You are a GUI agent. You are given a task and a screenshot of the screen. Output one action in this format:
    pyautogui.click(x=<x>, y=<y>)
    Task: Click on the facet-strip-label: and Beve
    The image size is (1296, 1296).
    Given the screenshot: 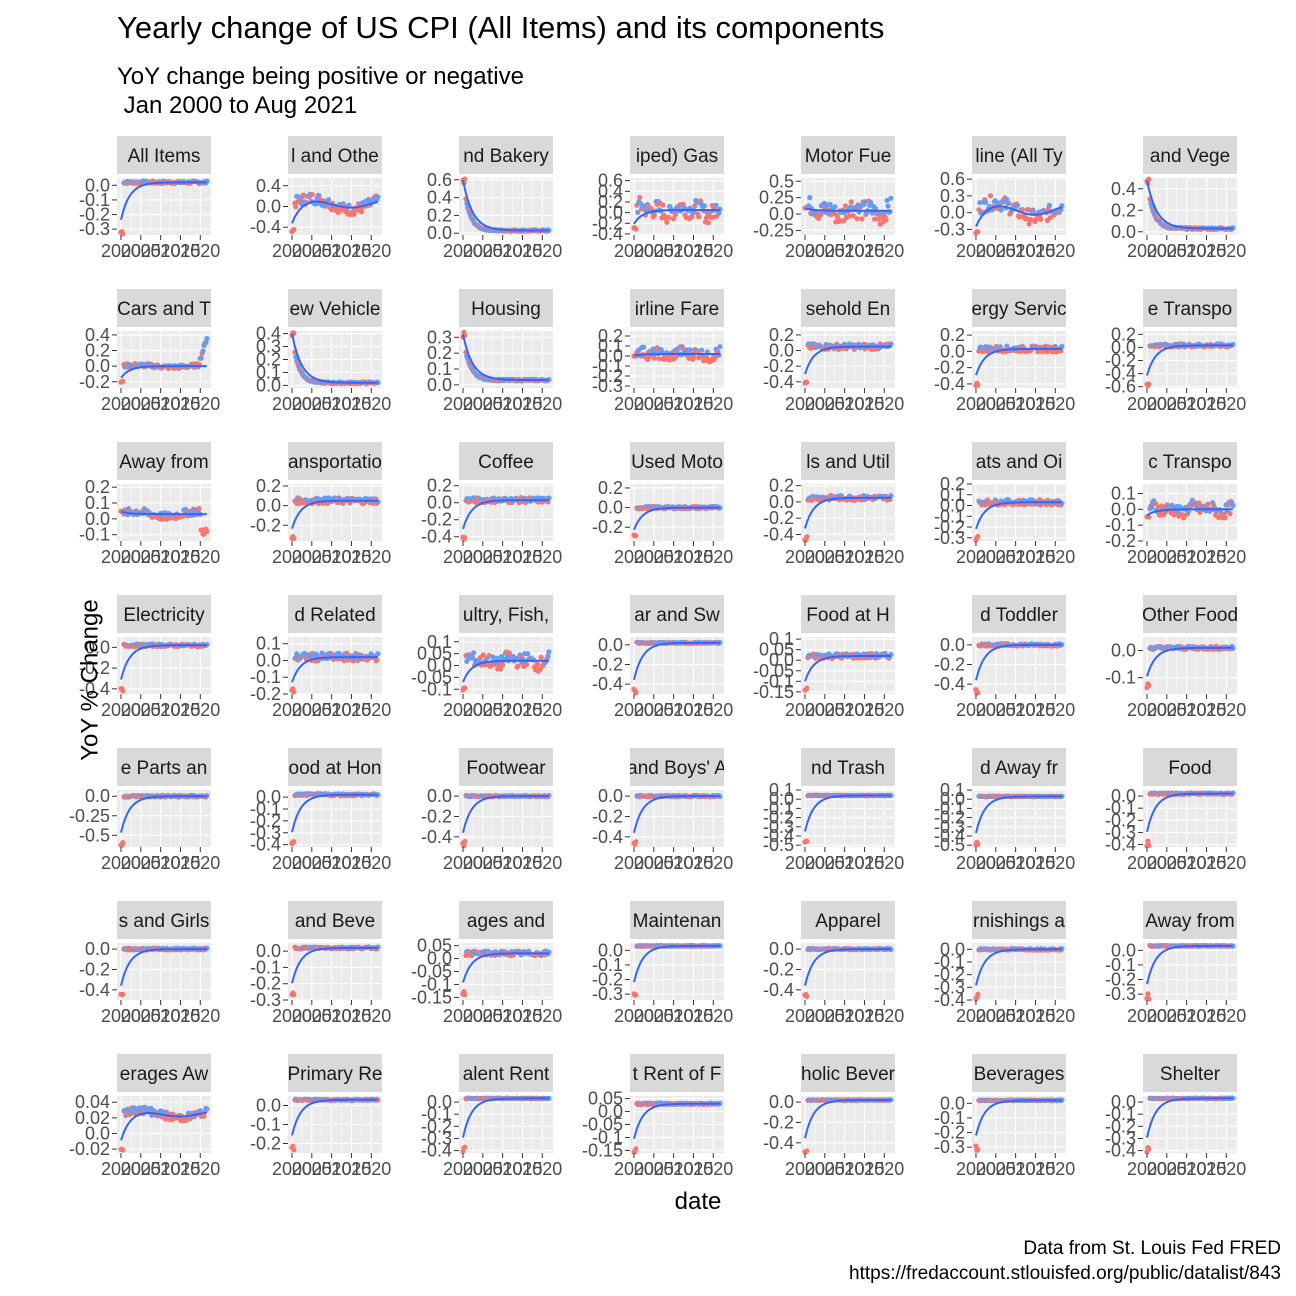 What is the action you would take?
    pyautogui.click(x=335, y=921)
    